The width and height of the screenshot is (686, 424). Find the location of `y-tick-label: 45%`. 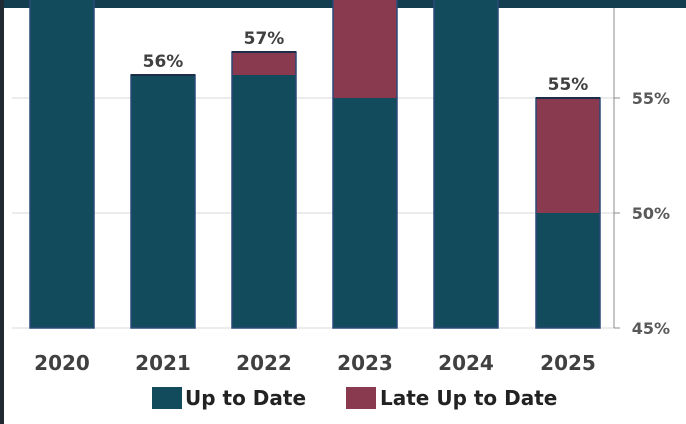

y-tick-label: 45% is located at coordinates (651, 328).